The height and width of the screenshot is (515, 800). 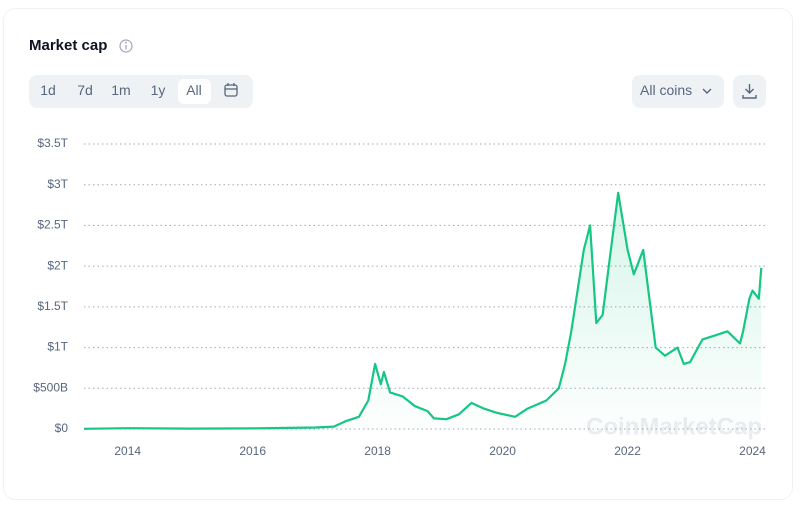 What do you see at coordinates (627, 451) in the screenshot?
I see `x-tick-label: 2022` at bounding box center [627, 451].